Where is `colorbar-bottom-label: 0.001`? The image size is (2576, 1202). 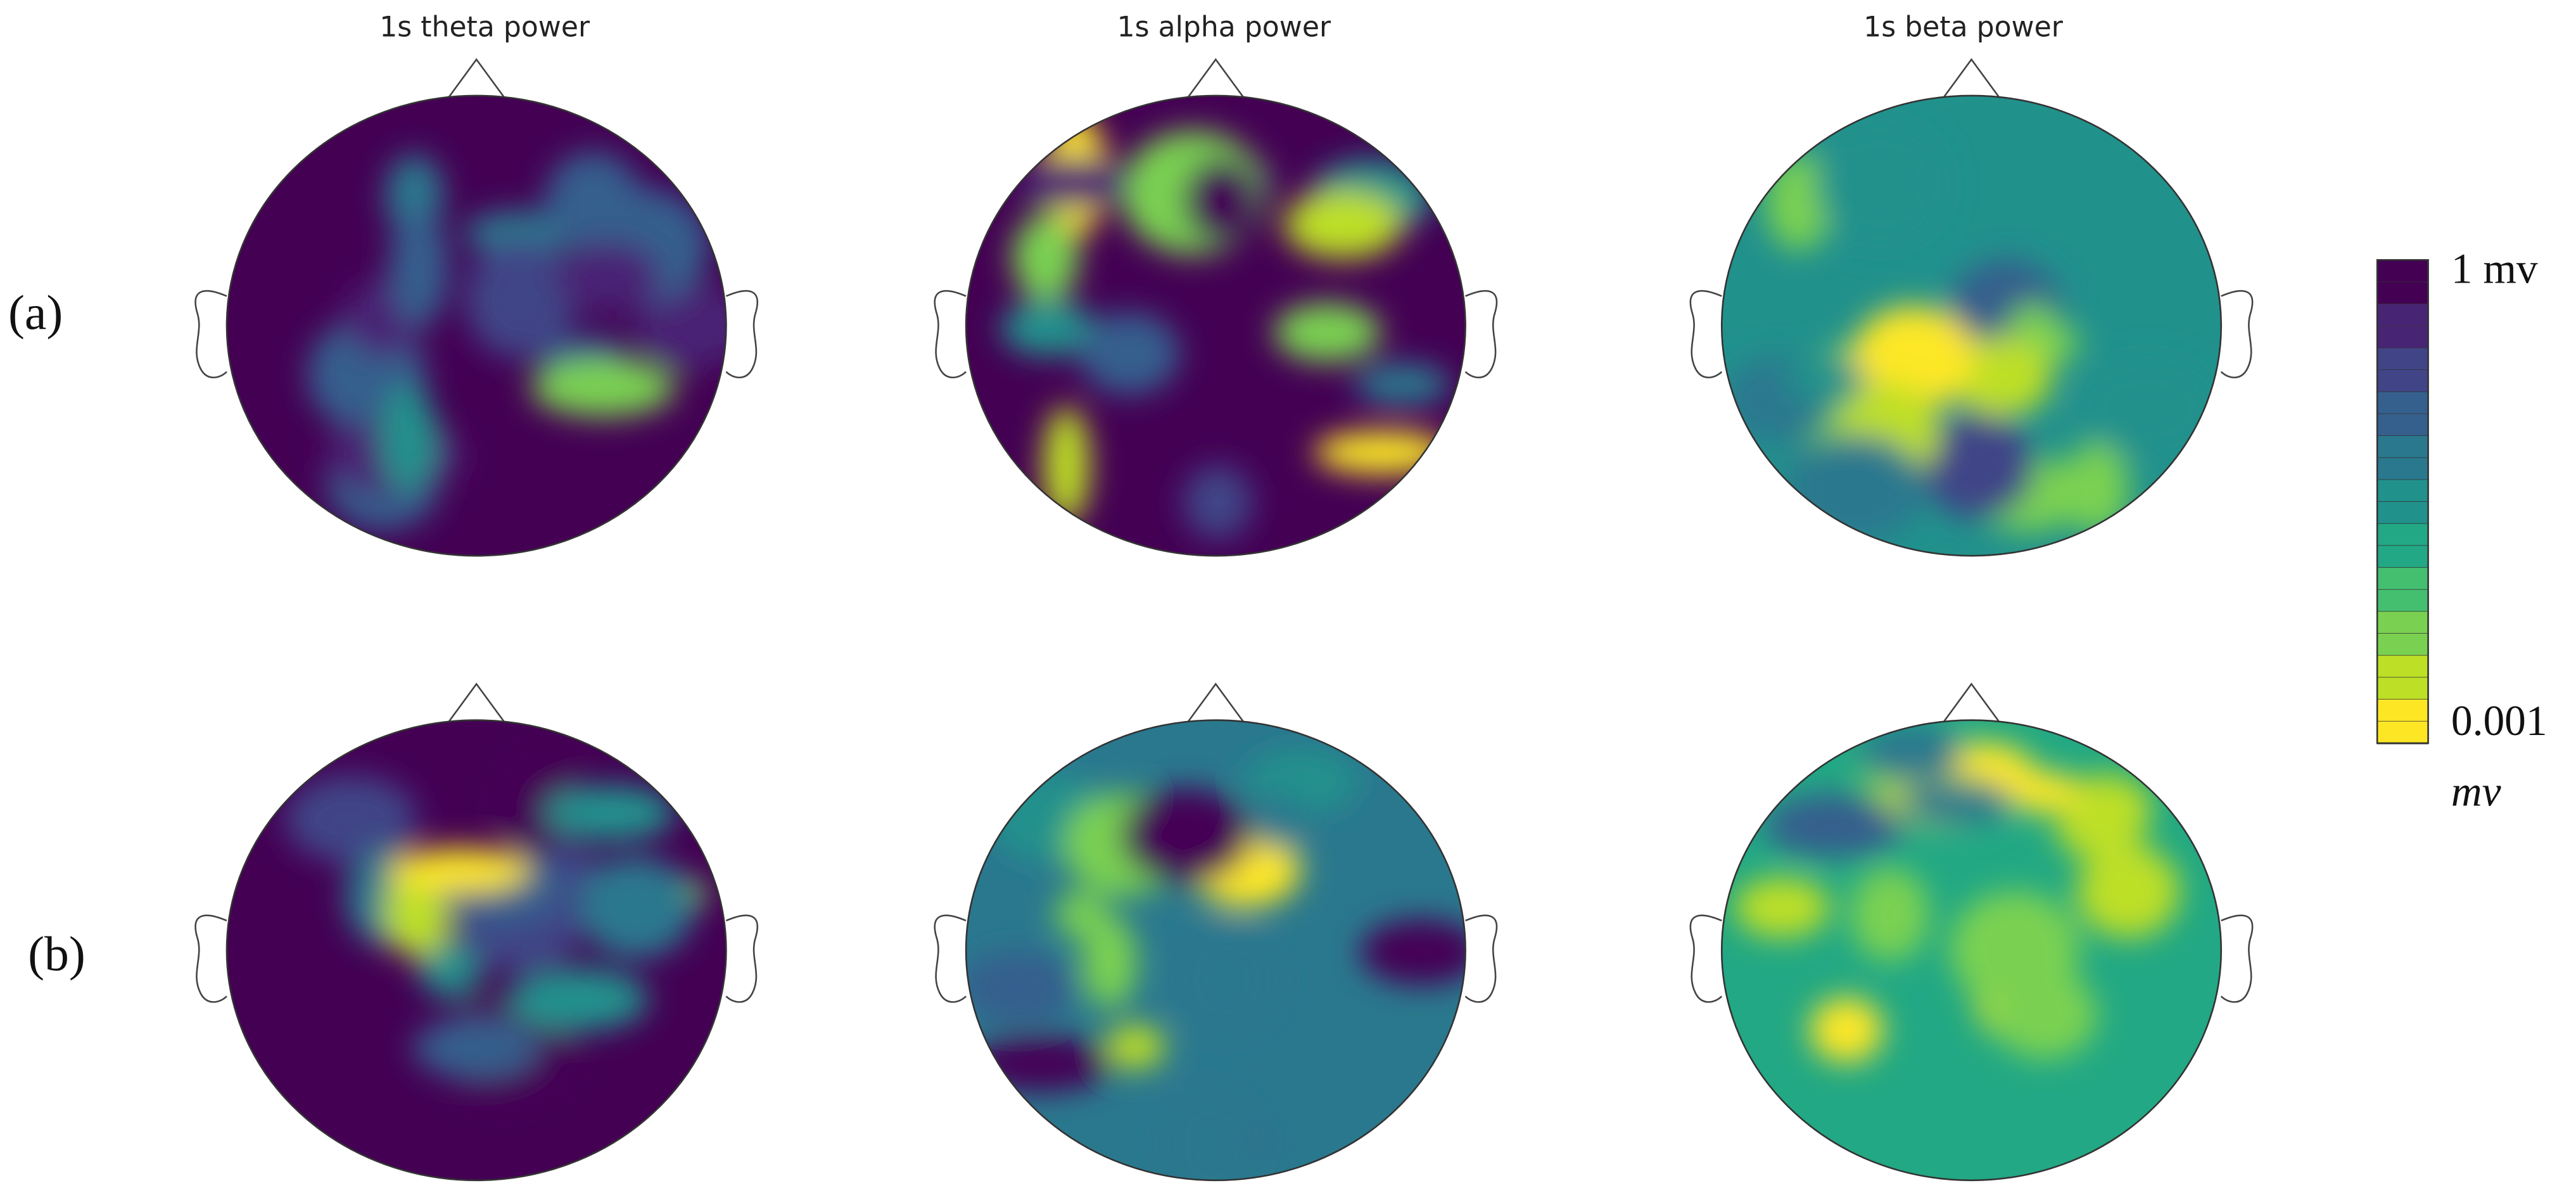
colorbar-bottom-label: 0.001 is located at coordinates (2499, 721).